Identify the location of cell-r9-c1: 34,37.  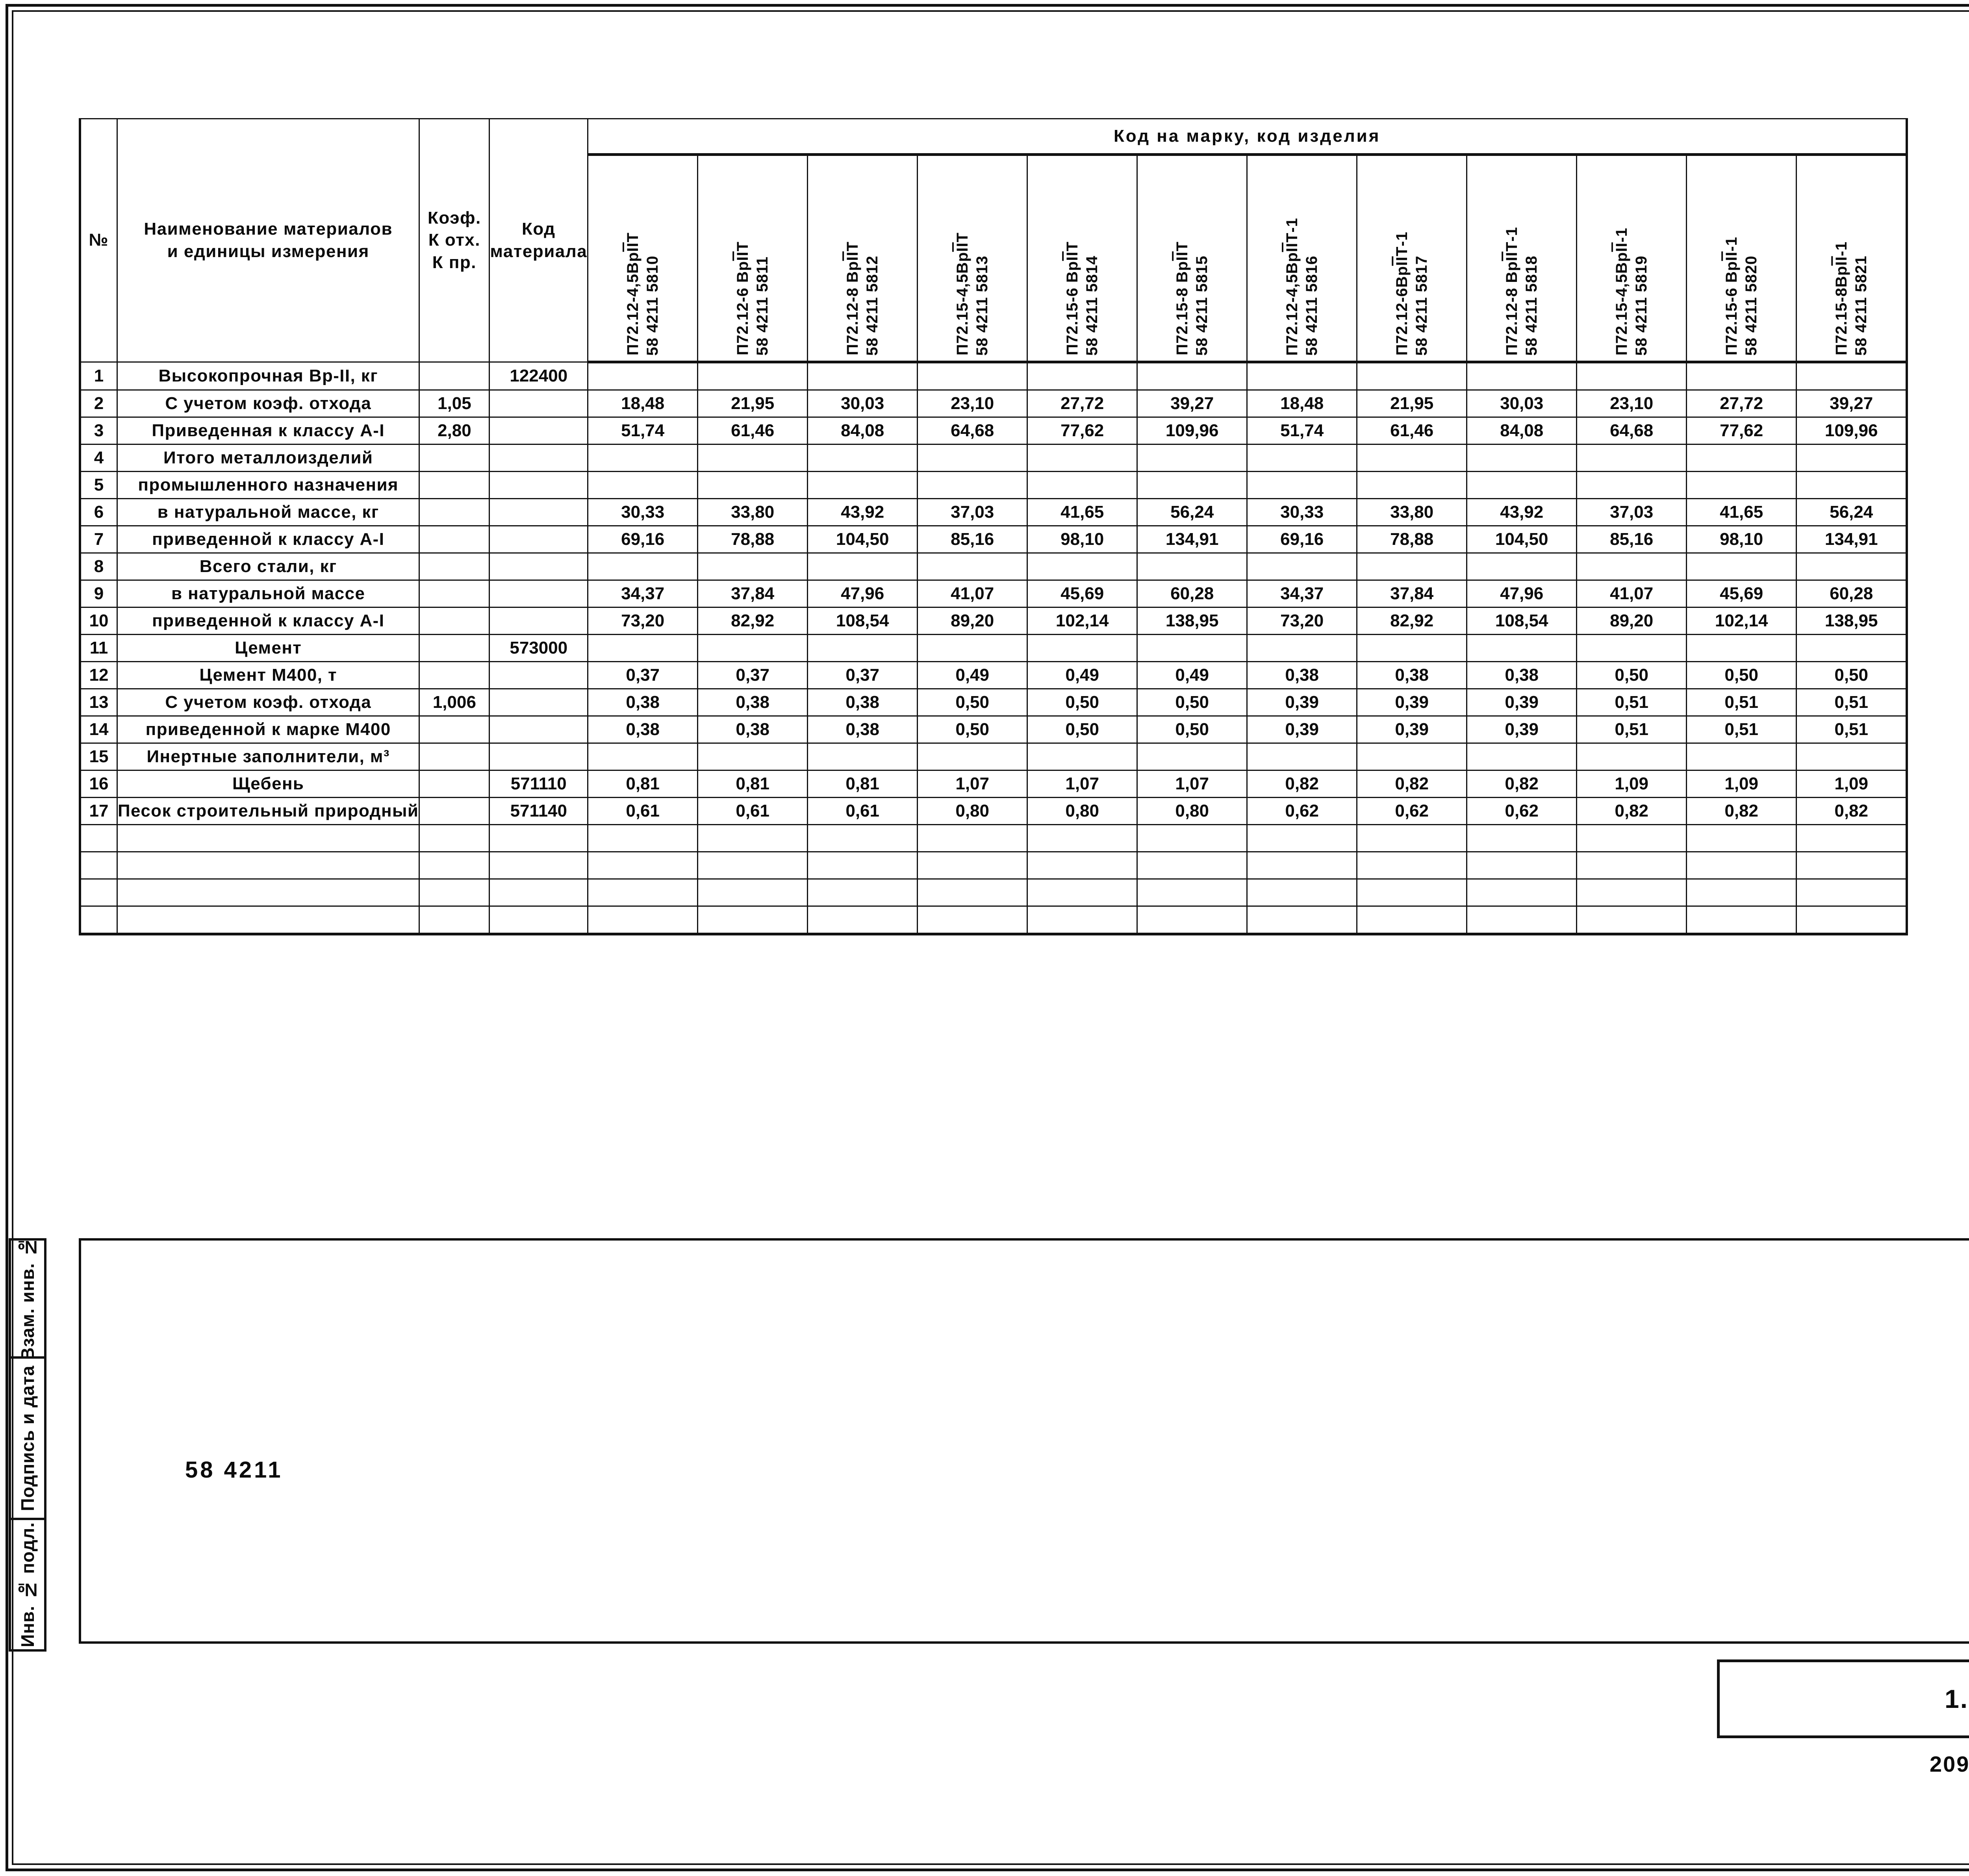
(643, 594).